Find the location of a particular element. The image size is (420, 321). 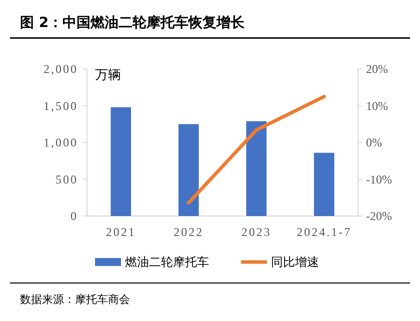

chart-title: 图 2：中国燃油二轮摩托车恢复增长 is located at coordinates (133, 22).